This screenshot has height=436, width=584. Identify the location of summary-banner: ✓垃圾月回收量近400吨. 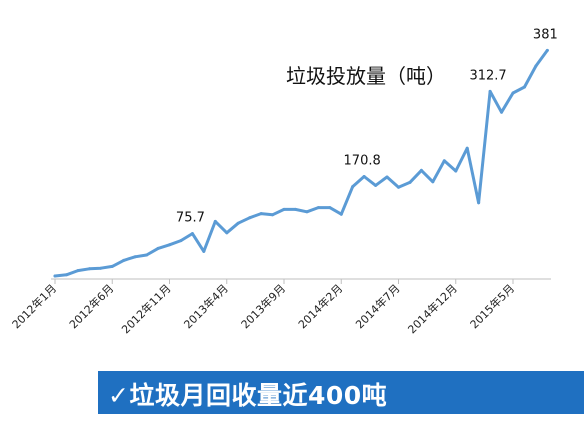
(341, 392).